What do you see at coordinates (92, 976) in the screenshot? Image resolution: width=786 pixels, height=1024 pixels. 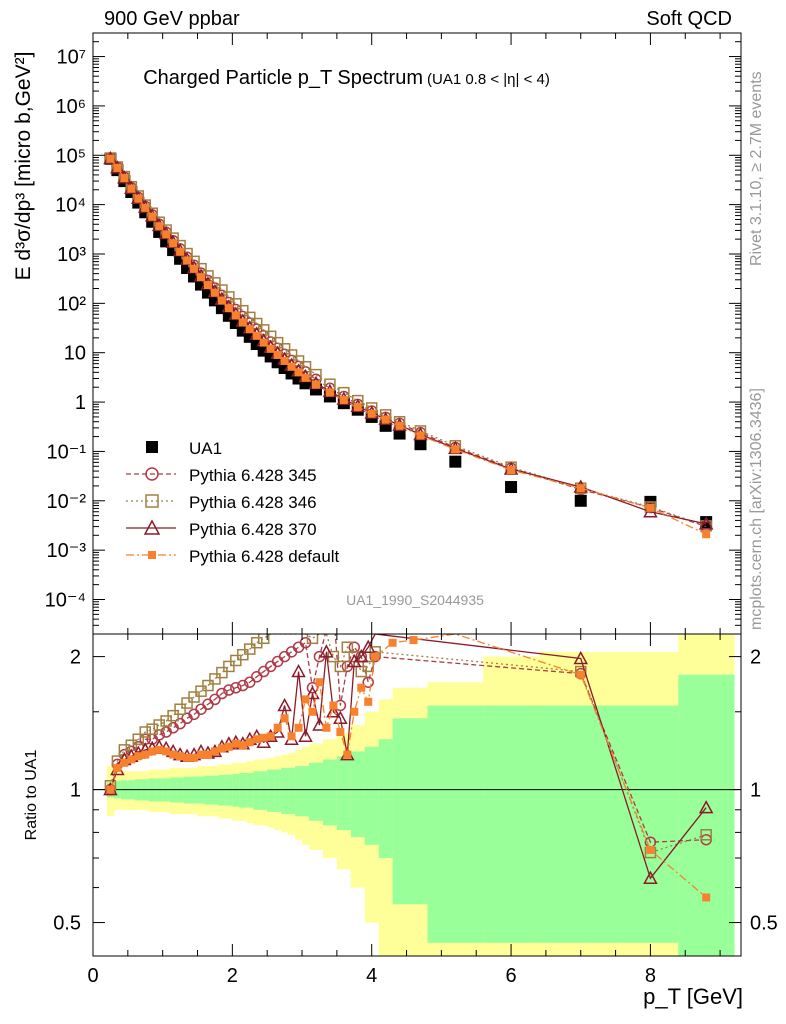 I see `x-tick-label: 0` at bounding box center [92, 976].